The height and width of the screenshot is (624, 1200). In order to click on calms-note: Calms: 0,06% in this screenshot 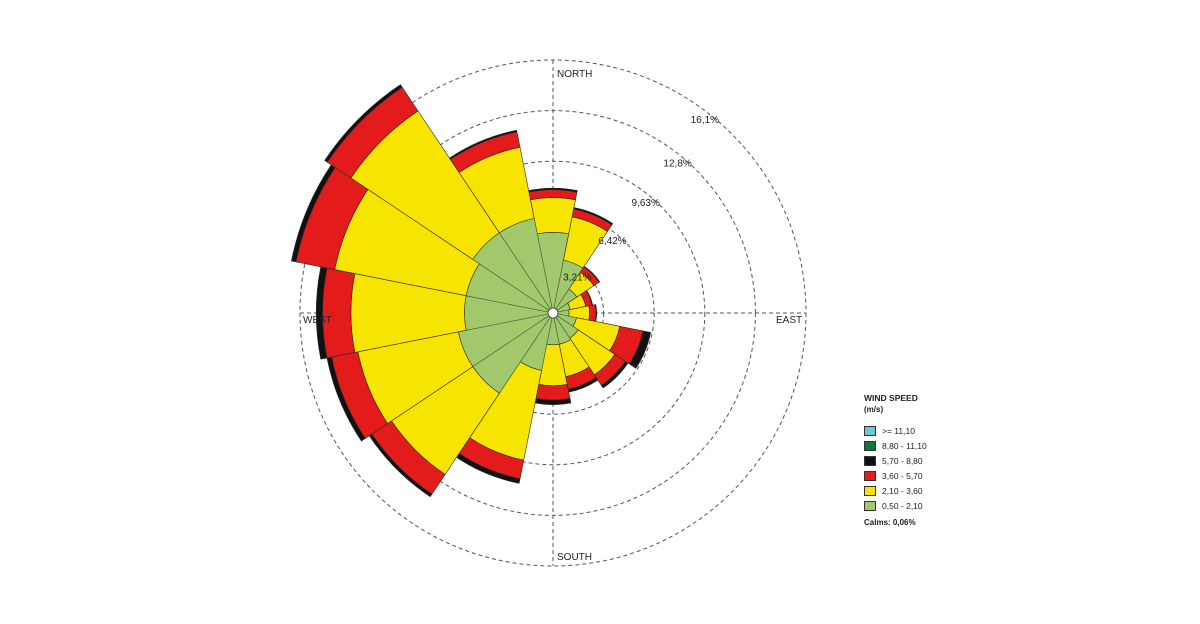, I will do `click(890, 522)`.